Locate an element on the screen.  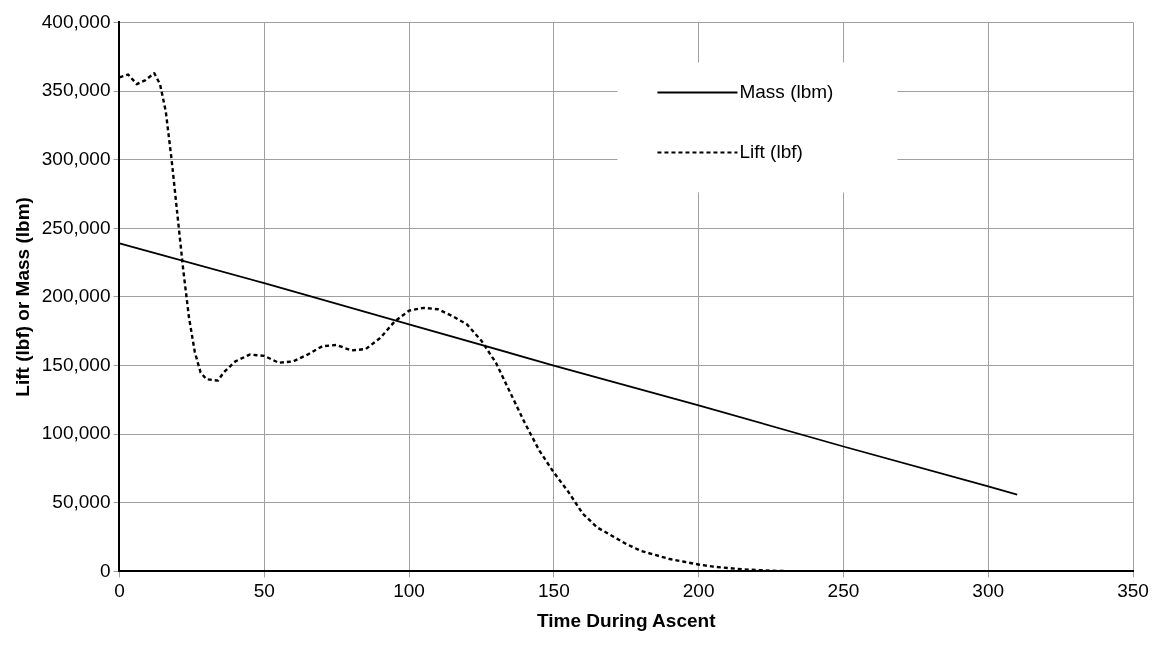
y-tick-label: 350,000 is located at coordinates (76, 90).